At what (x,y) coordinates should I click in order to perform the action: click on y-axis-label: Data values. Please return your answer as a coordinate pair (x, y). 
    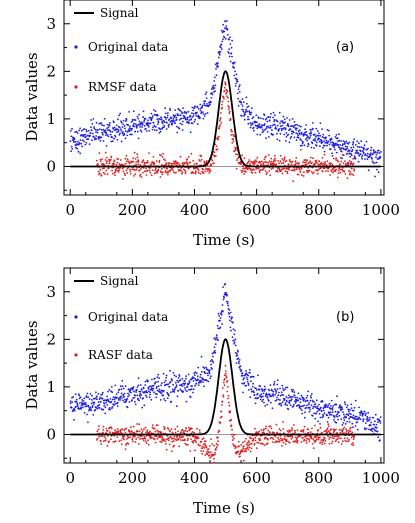
    Looking at the image, I should click on (32, 96).